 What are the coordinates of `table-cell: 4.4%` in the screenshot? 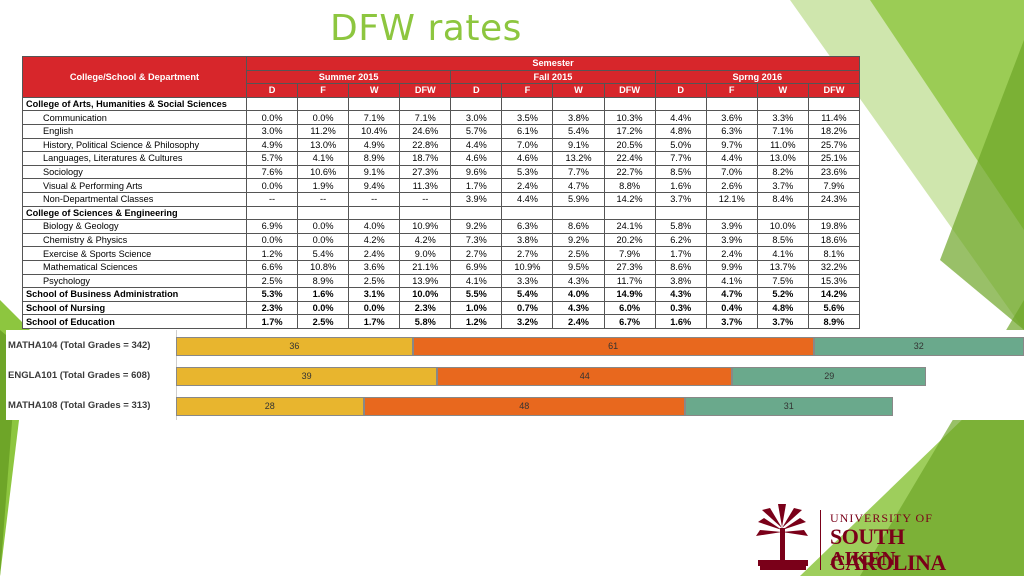 It's located at (527, 199).